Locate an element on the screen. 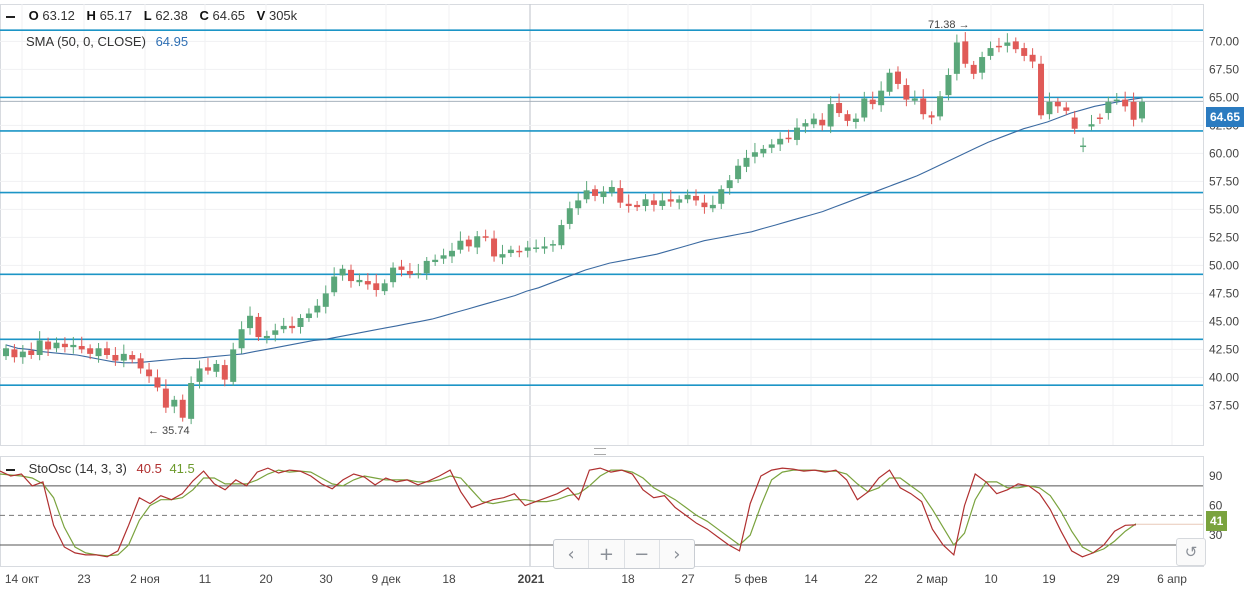  zoom-out-button: − is located at coordinates (642, 554).